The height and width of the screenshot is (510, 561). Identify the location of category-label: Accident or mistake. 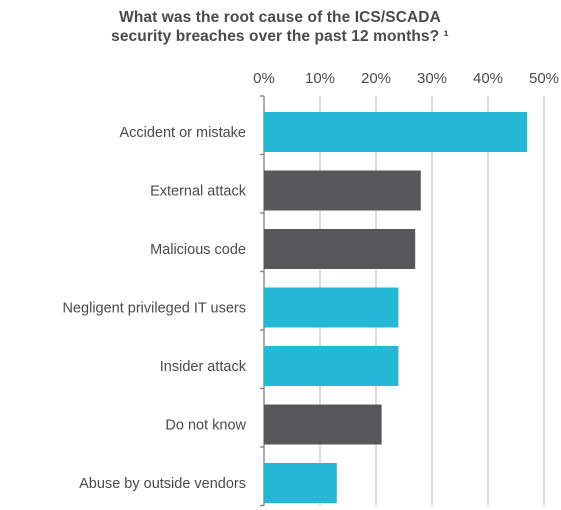
(182, 133).